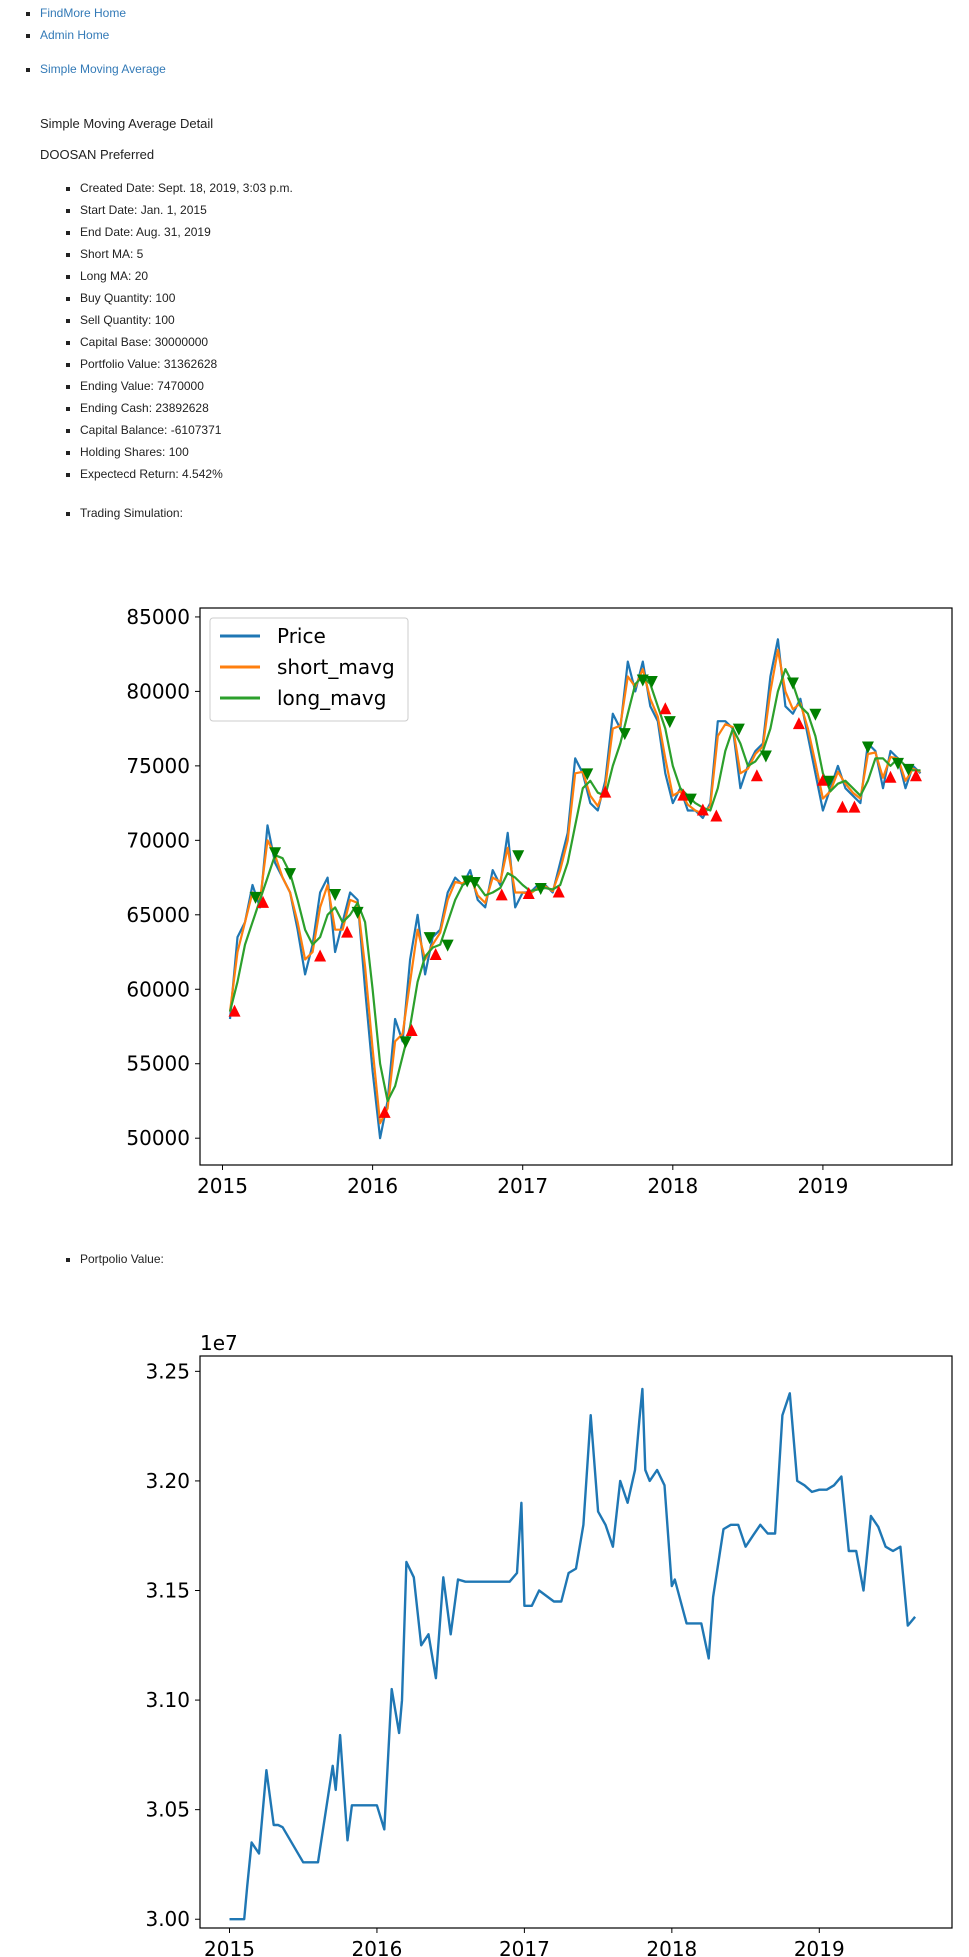 Image resolution: width=969 pixels, height=1957 pixels. I want to click on chart-legend: Price short_mavg long_mavg, so click(309, 669).